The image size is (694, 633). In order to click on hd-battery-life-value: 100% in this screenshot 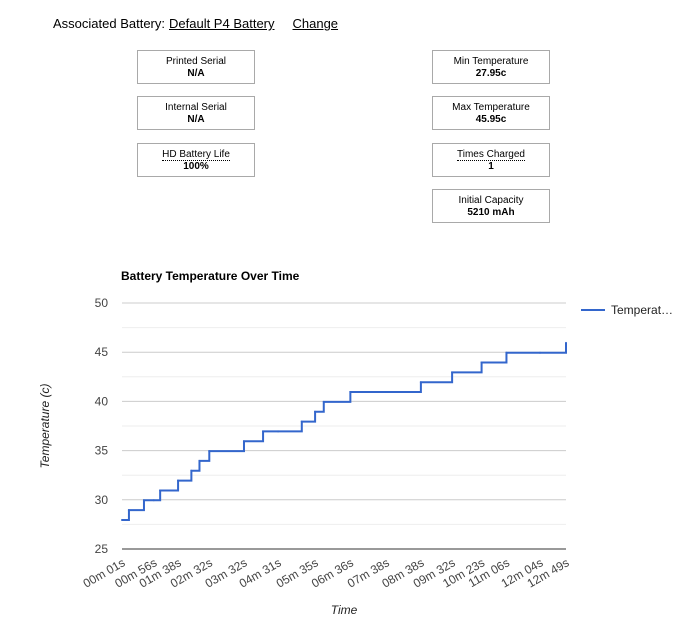, I will do `click(196, 166)`.